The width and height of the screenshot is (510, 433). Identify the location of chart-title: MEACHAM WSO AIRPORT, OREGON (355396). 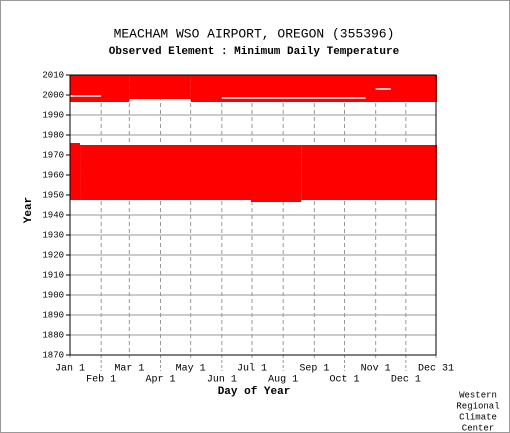
(254, 33).